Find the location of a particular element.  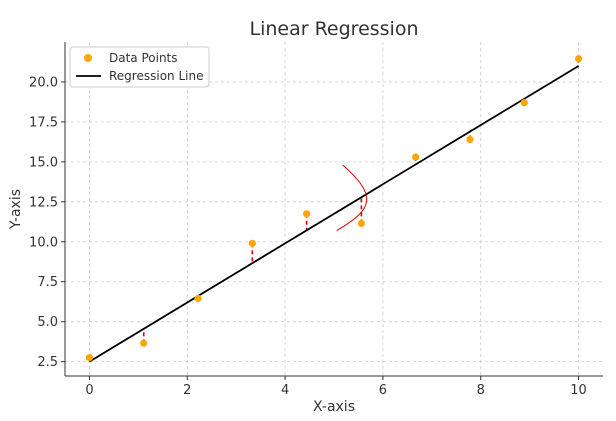

x-tick-label: 8 is located at coordinates (481, 390).